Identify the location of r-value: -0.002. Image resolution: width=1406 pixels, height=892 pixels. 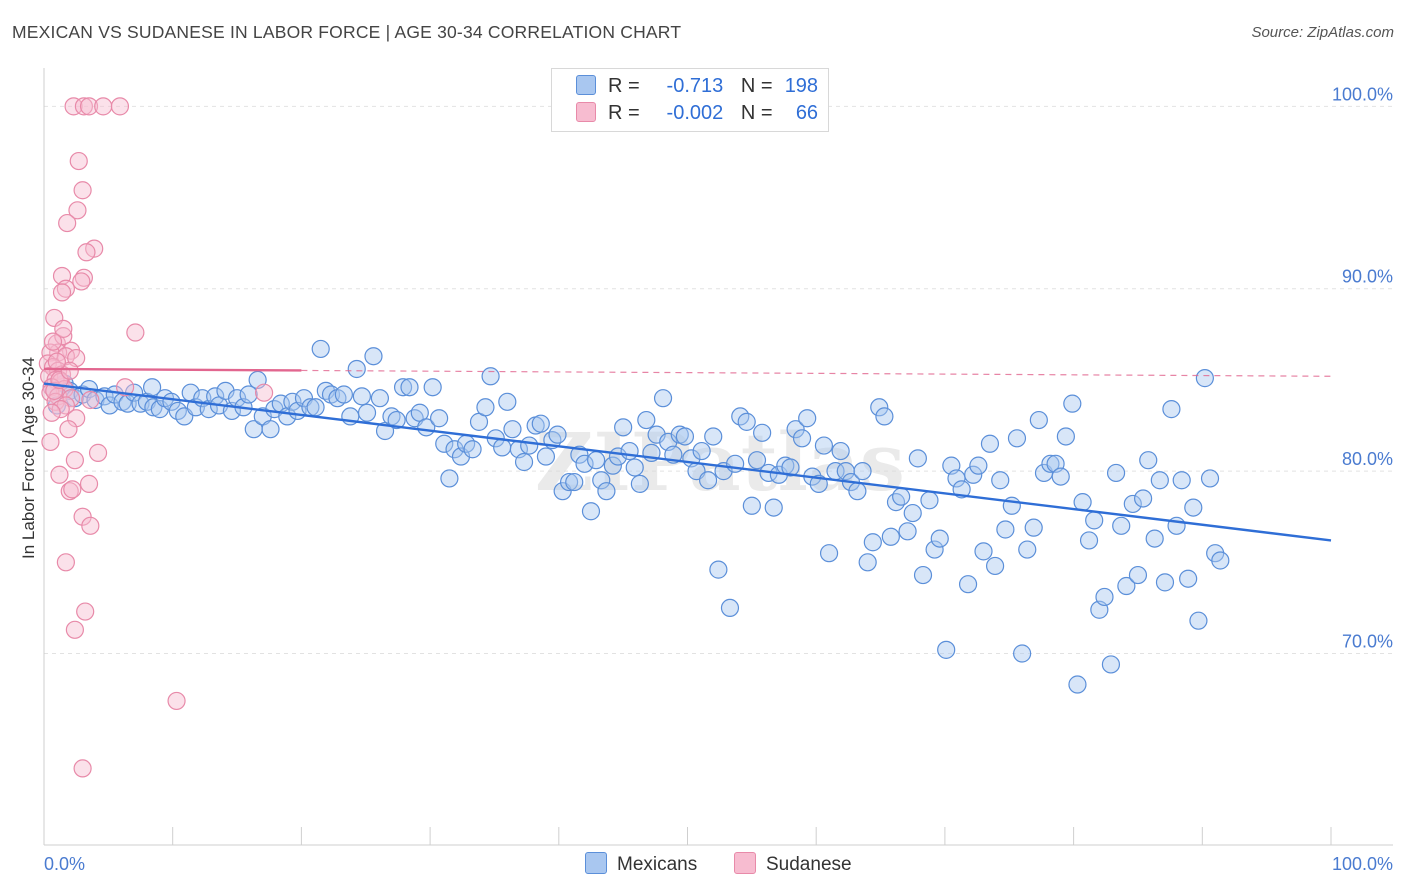
(695, 113).